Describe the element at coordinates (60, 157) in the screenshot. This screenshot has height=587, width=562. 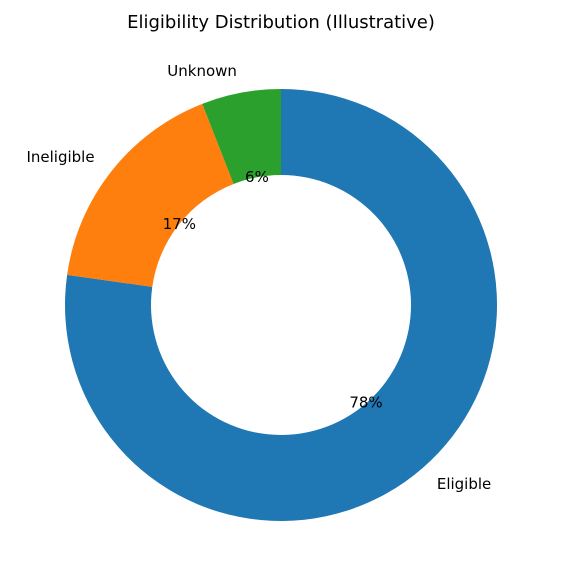
I see `slice-label-ineligible: Ineligible` at that location.